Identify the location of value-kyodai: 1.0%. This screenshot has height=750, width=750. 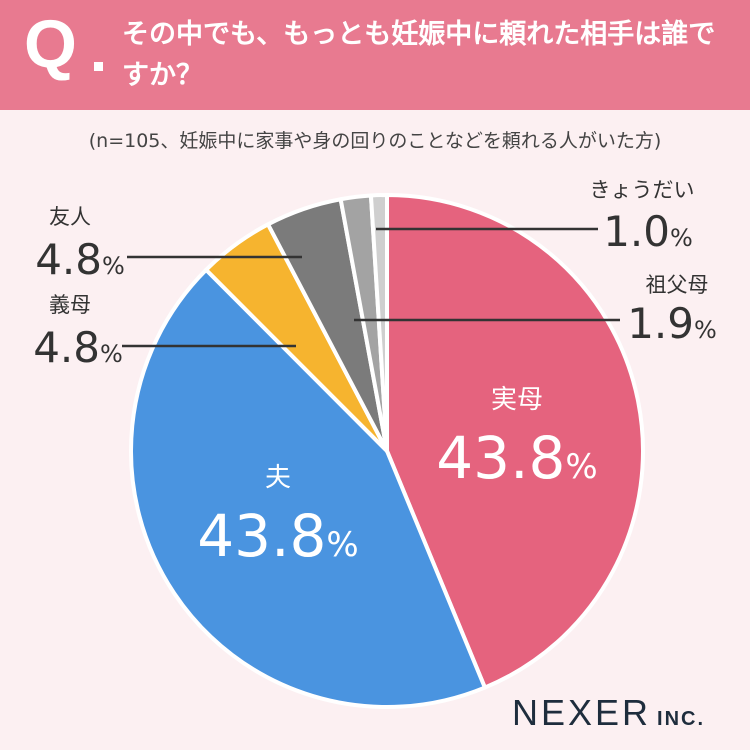
(648, 231).